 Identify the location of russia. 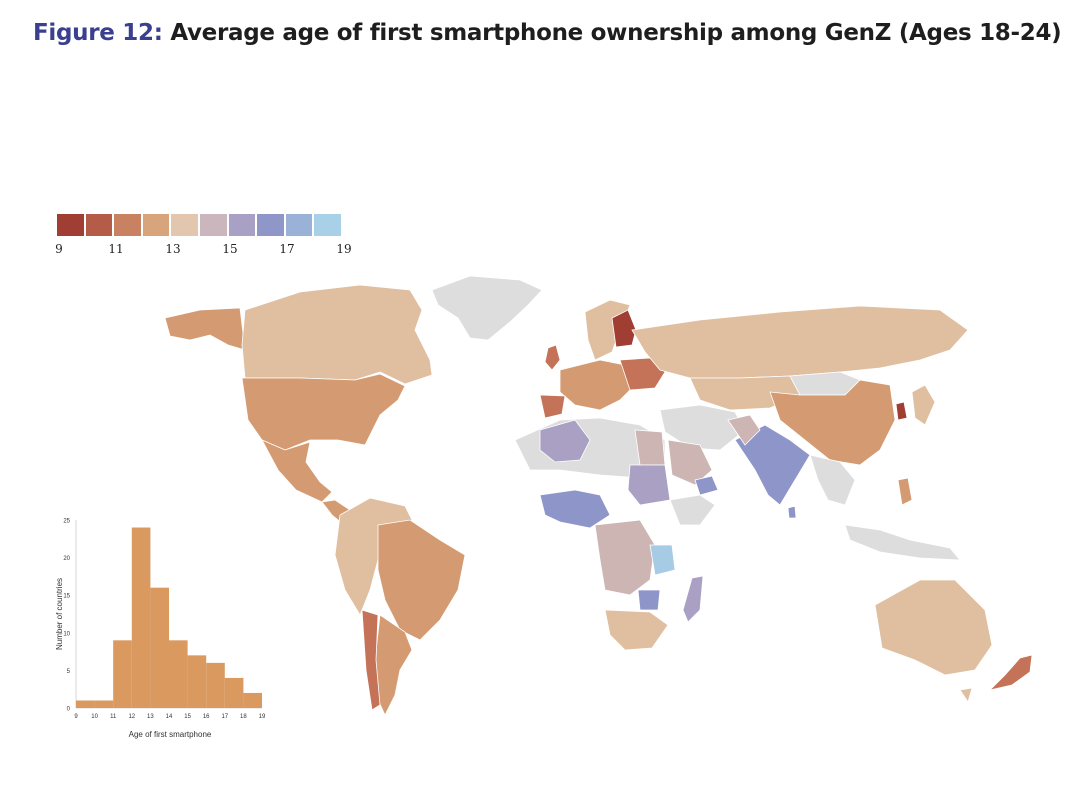
(800, 342).